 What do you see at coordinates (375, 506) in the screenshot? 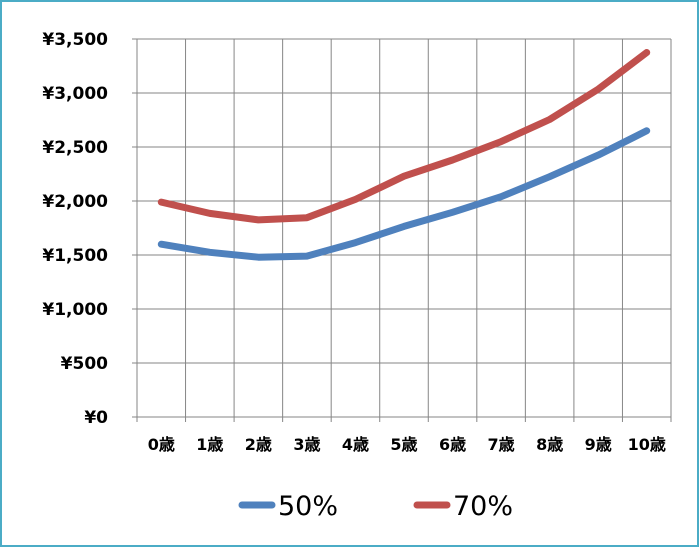
I see `legend: 50% 70%` at bounding box center [375, 506].